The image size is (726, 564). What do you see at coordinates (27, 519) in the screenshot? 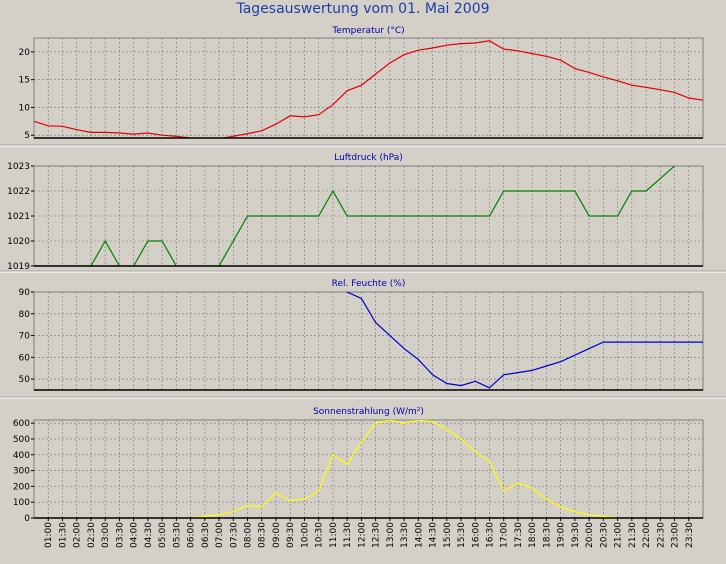
I see `y-tick-label: 0` at bounding box center [27, 519].